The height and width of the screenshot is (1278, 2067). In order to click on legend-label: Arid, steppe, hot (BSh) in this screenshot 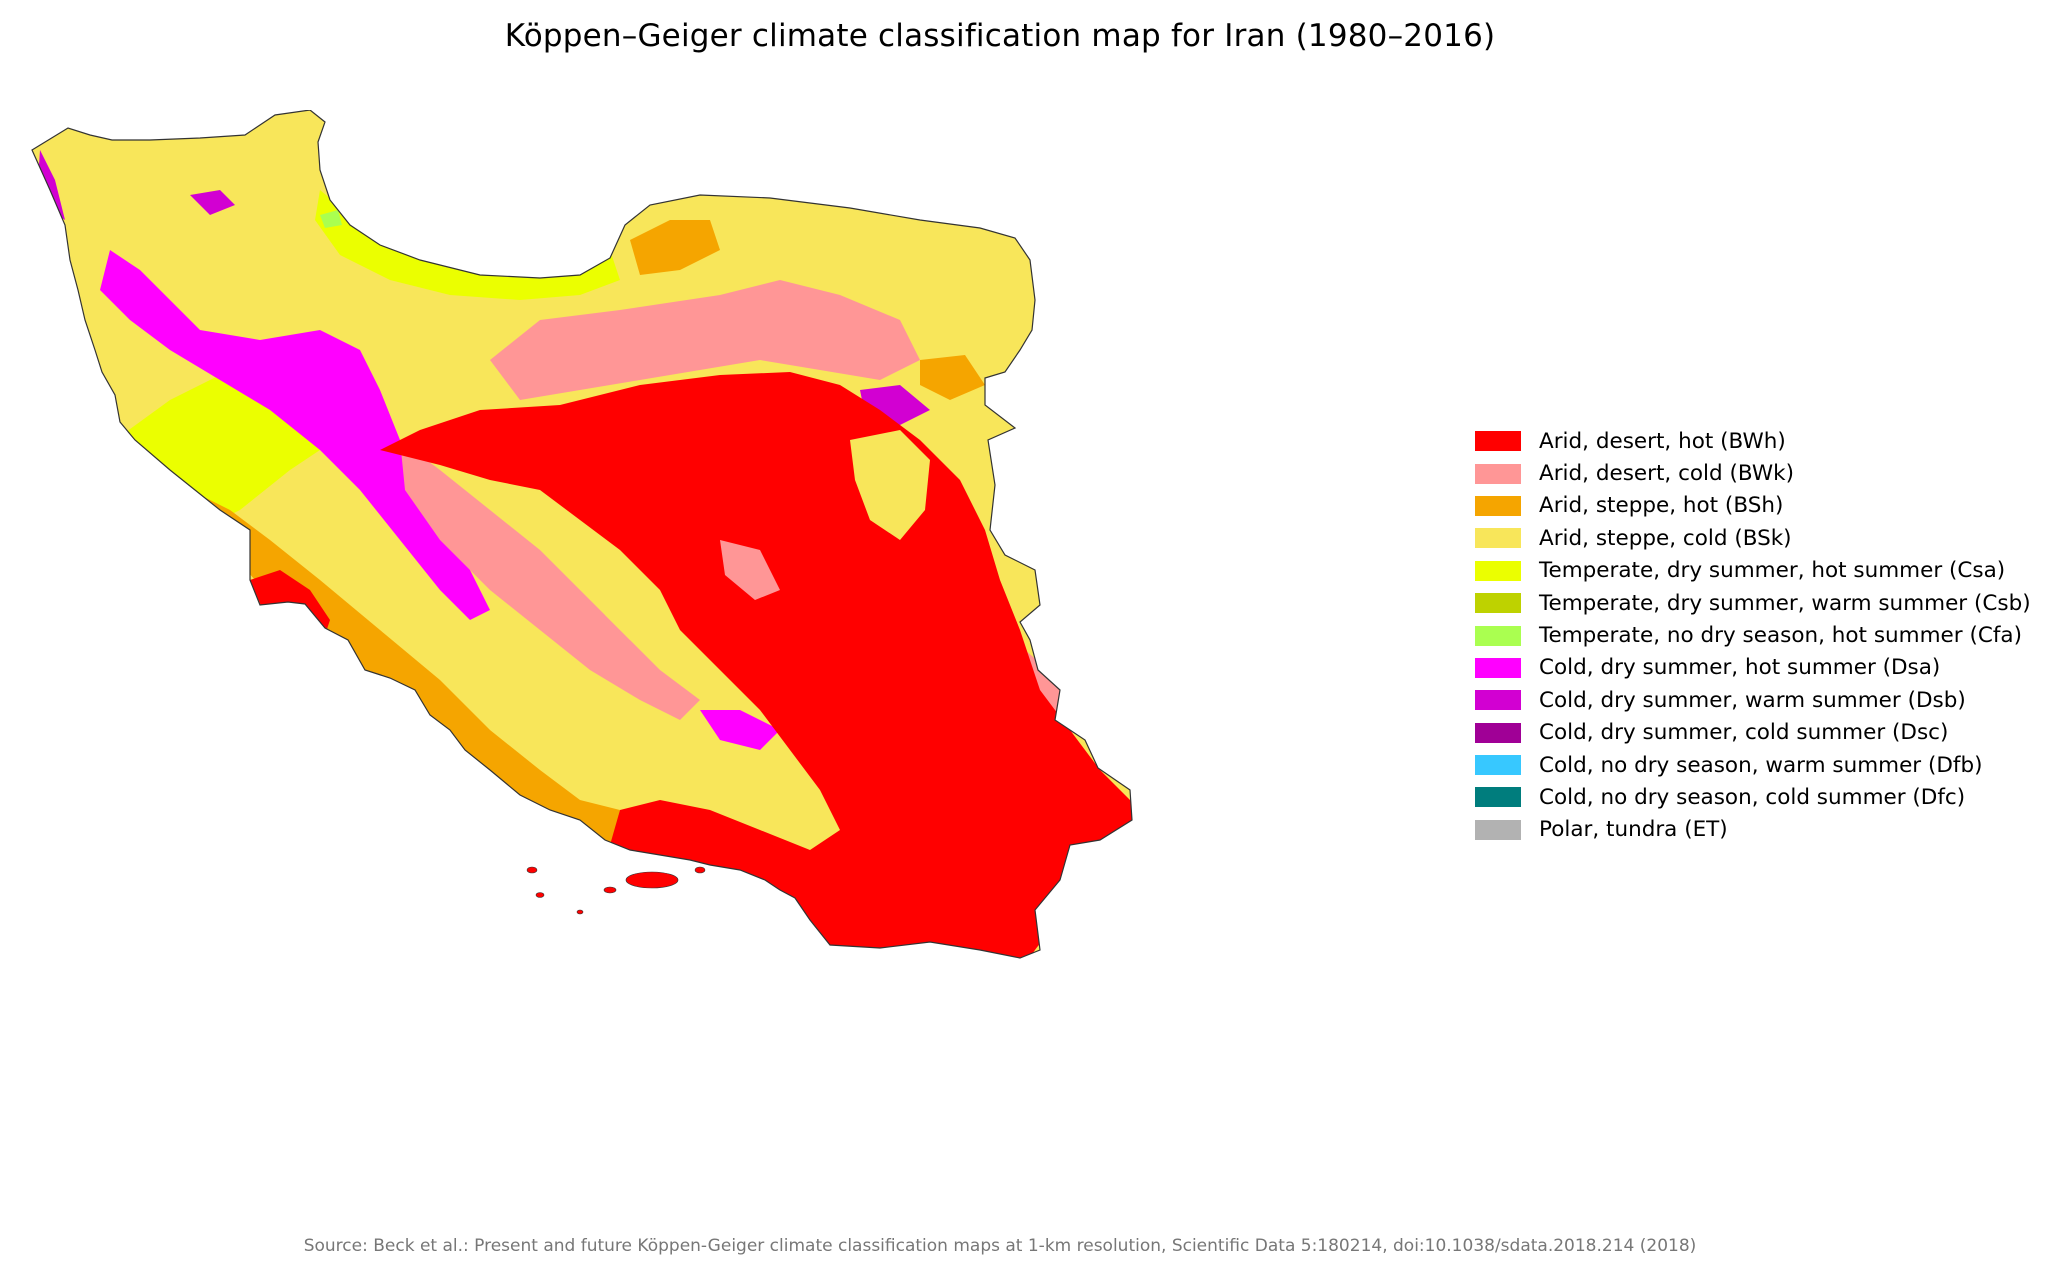, I will do `click(1661, 506)`.